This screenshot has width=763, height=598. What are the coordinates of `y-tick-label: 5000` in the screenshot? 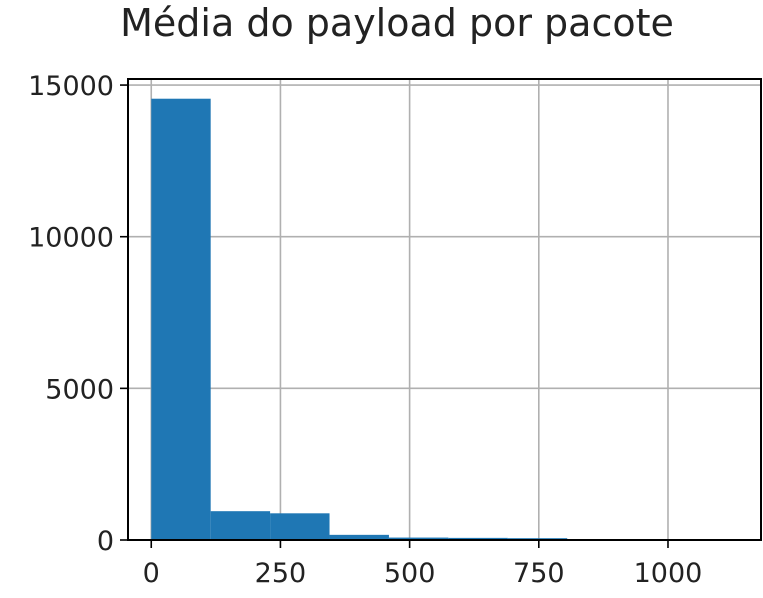 It's located at (79, 389).